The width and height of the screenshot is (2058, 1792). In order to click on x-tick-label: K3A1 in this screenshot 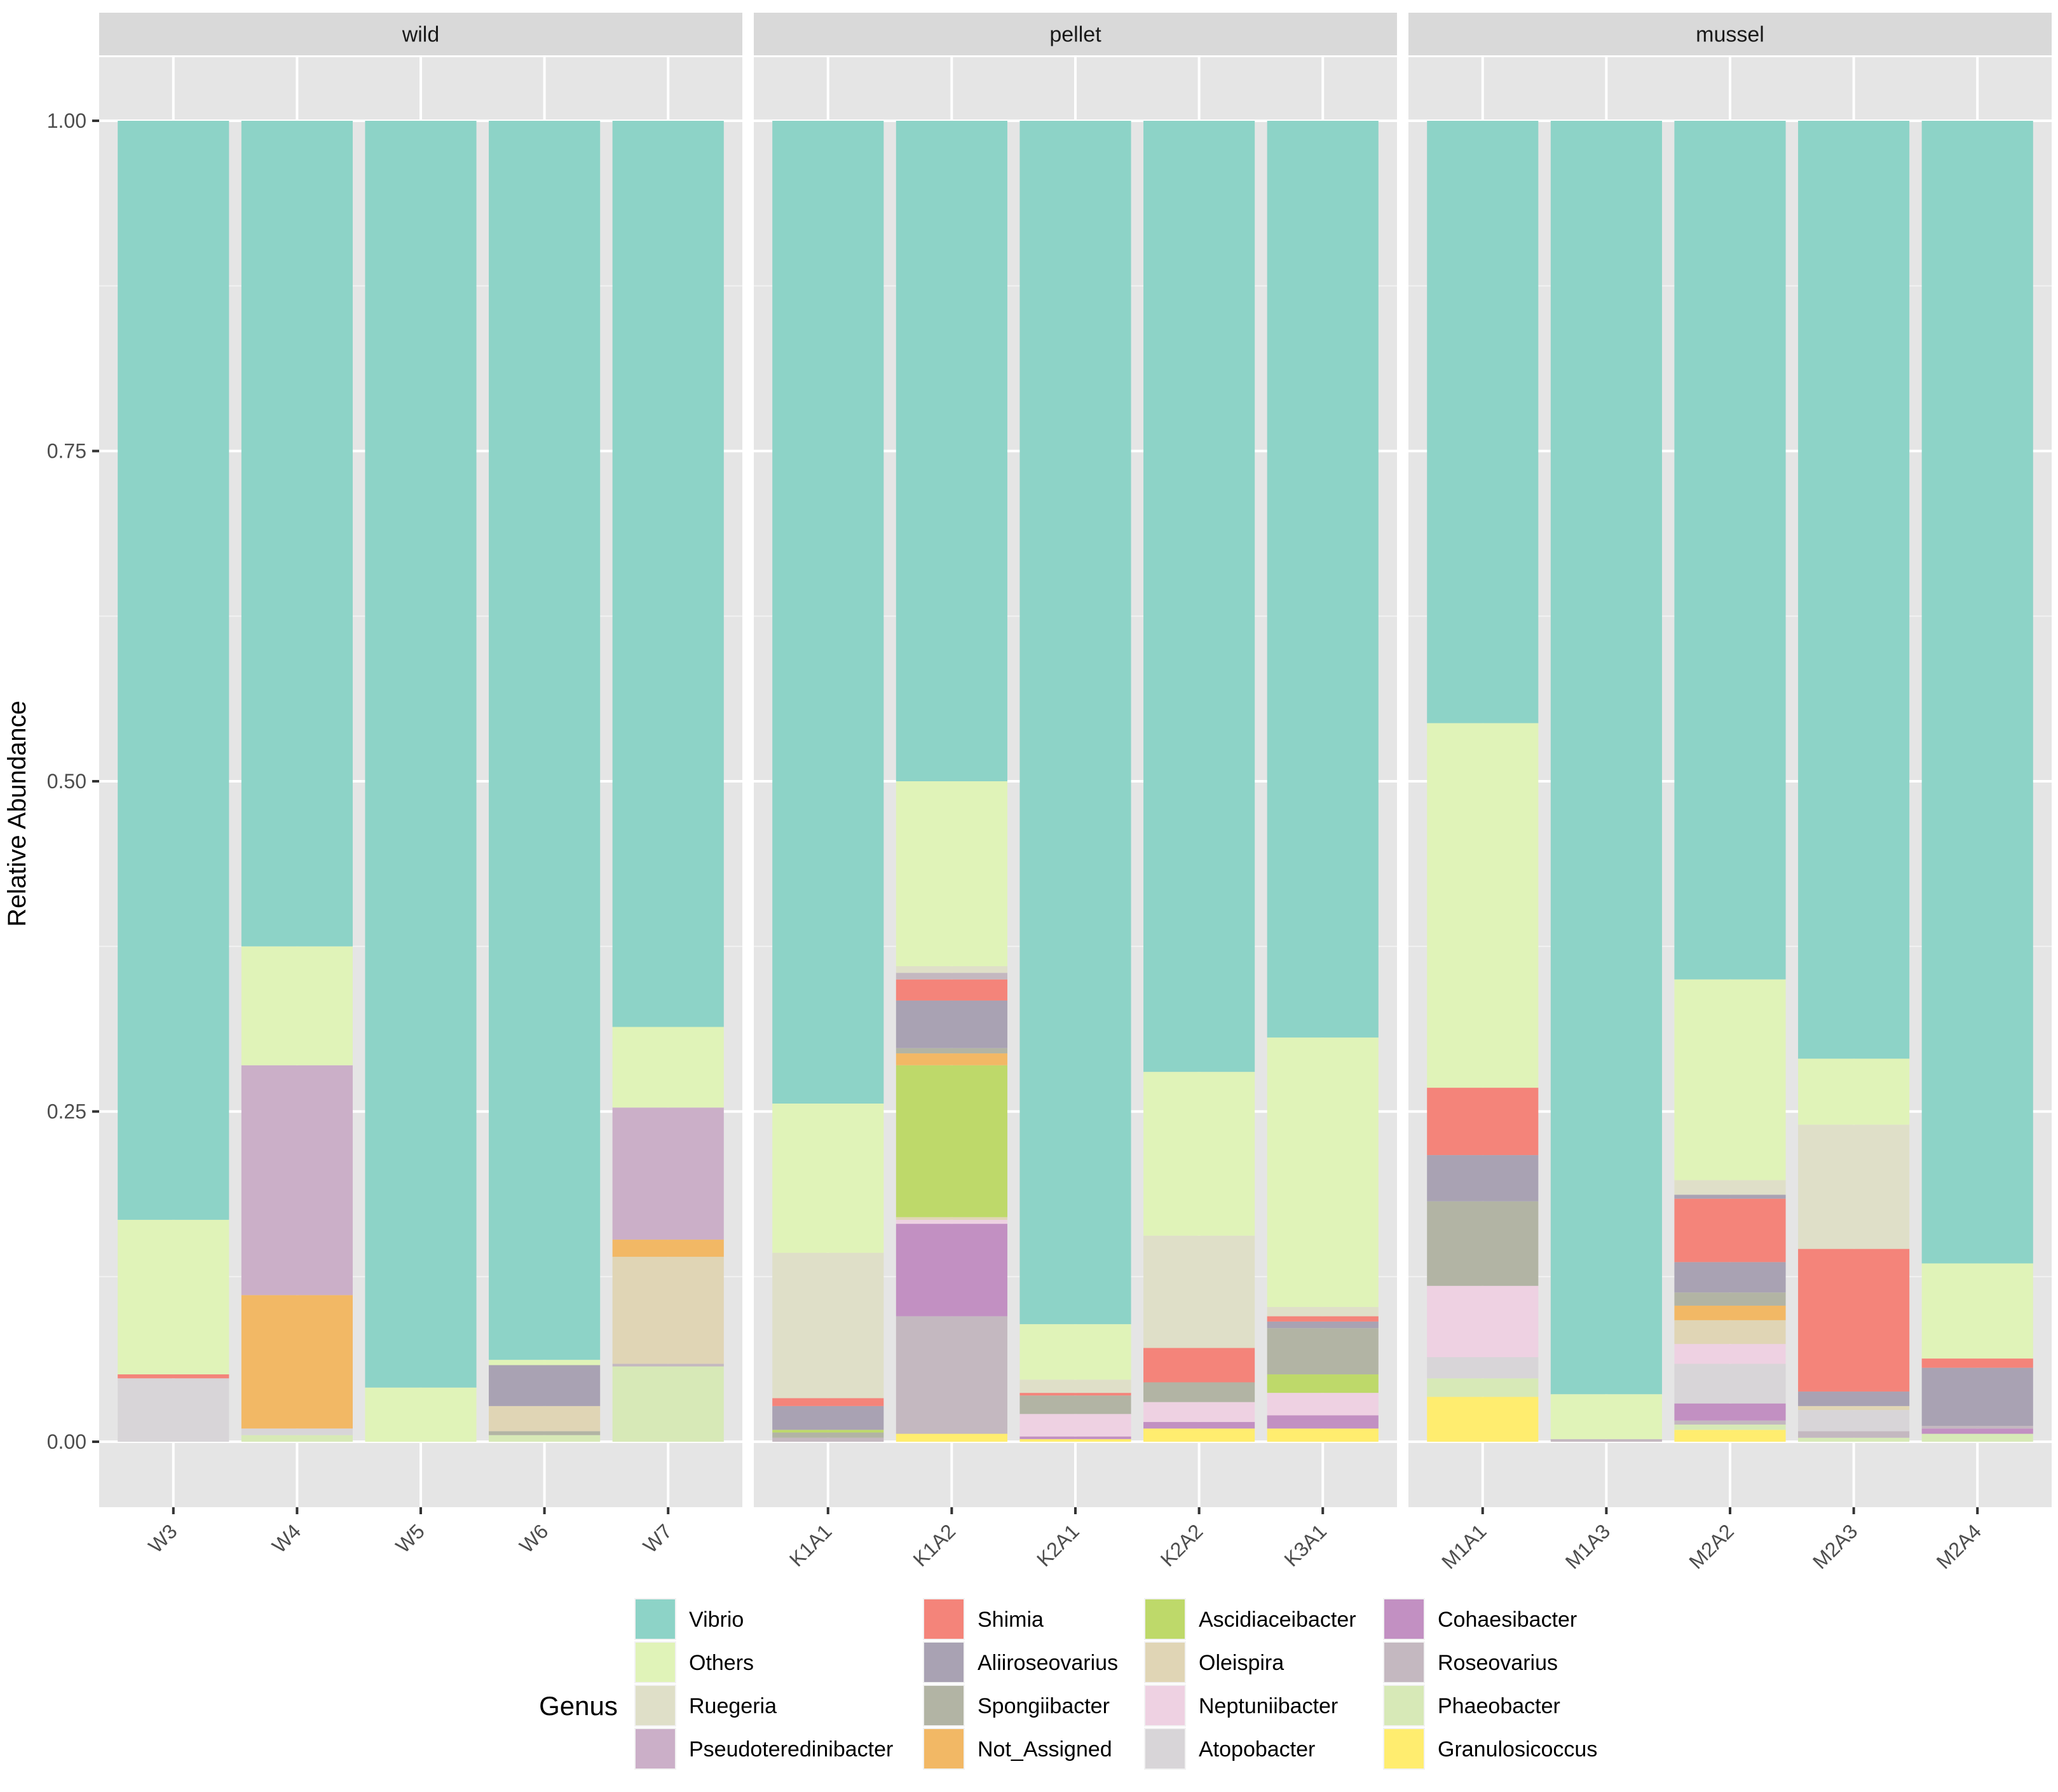, I will do `click(1305, 1545)`.